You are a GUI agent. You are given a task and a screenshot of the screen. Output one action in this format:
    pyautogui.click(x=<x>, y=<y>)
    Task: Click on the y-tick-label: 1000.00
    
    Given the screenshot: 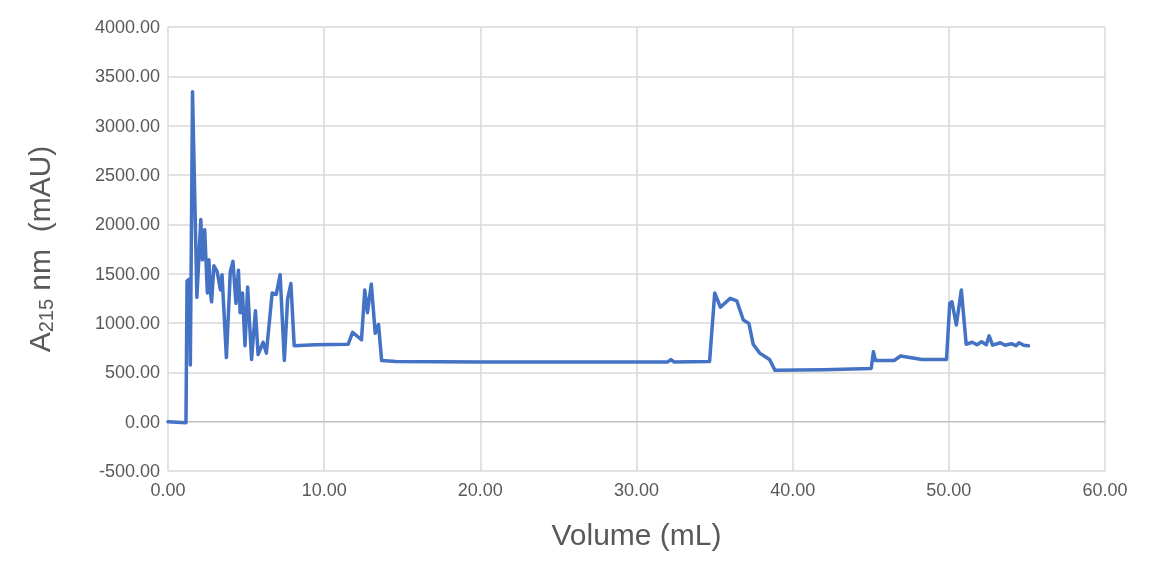 What is the action you would take?
    pyautogui.click(x=127, y=323)
    